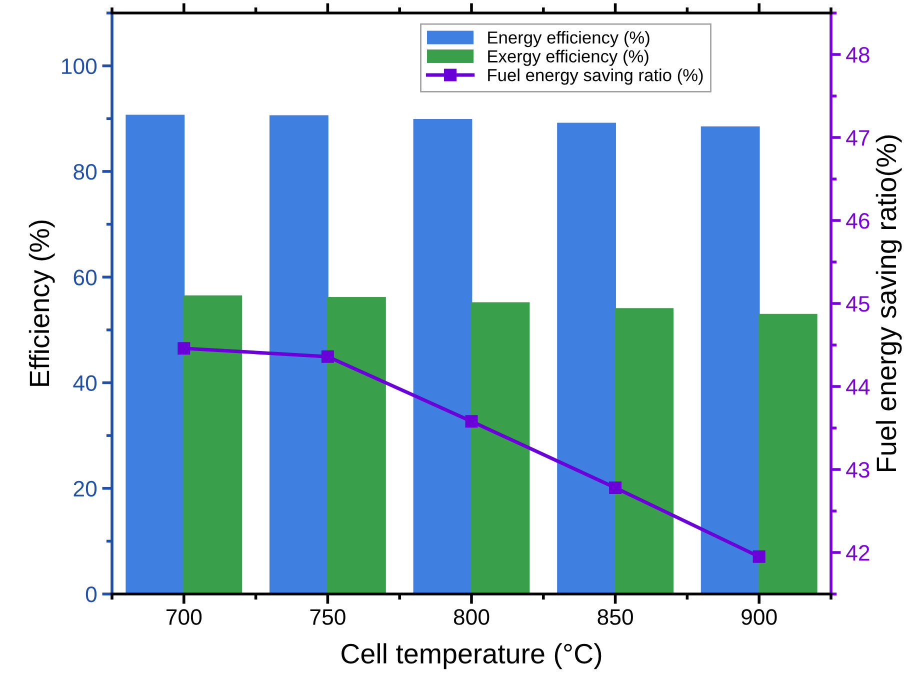  Describe the element at coordinates (889, 303) in the screenshot. I see `y2-axis-title: Fuel energy saving ratio(%)` at that location.